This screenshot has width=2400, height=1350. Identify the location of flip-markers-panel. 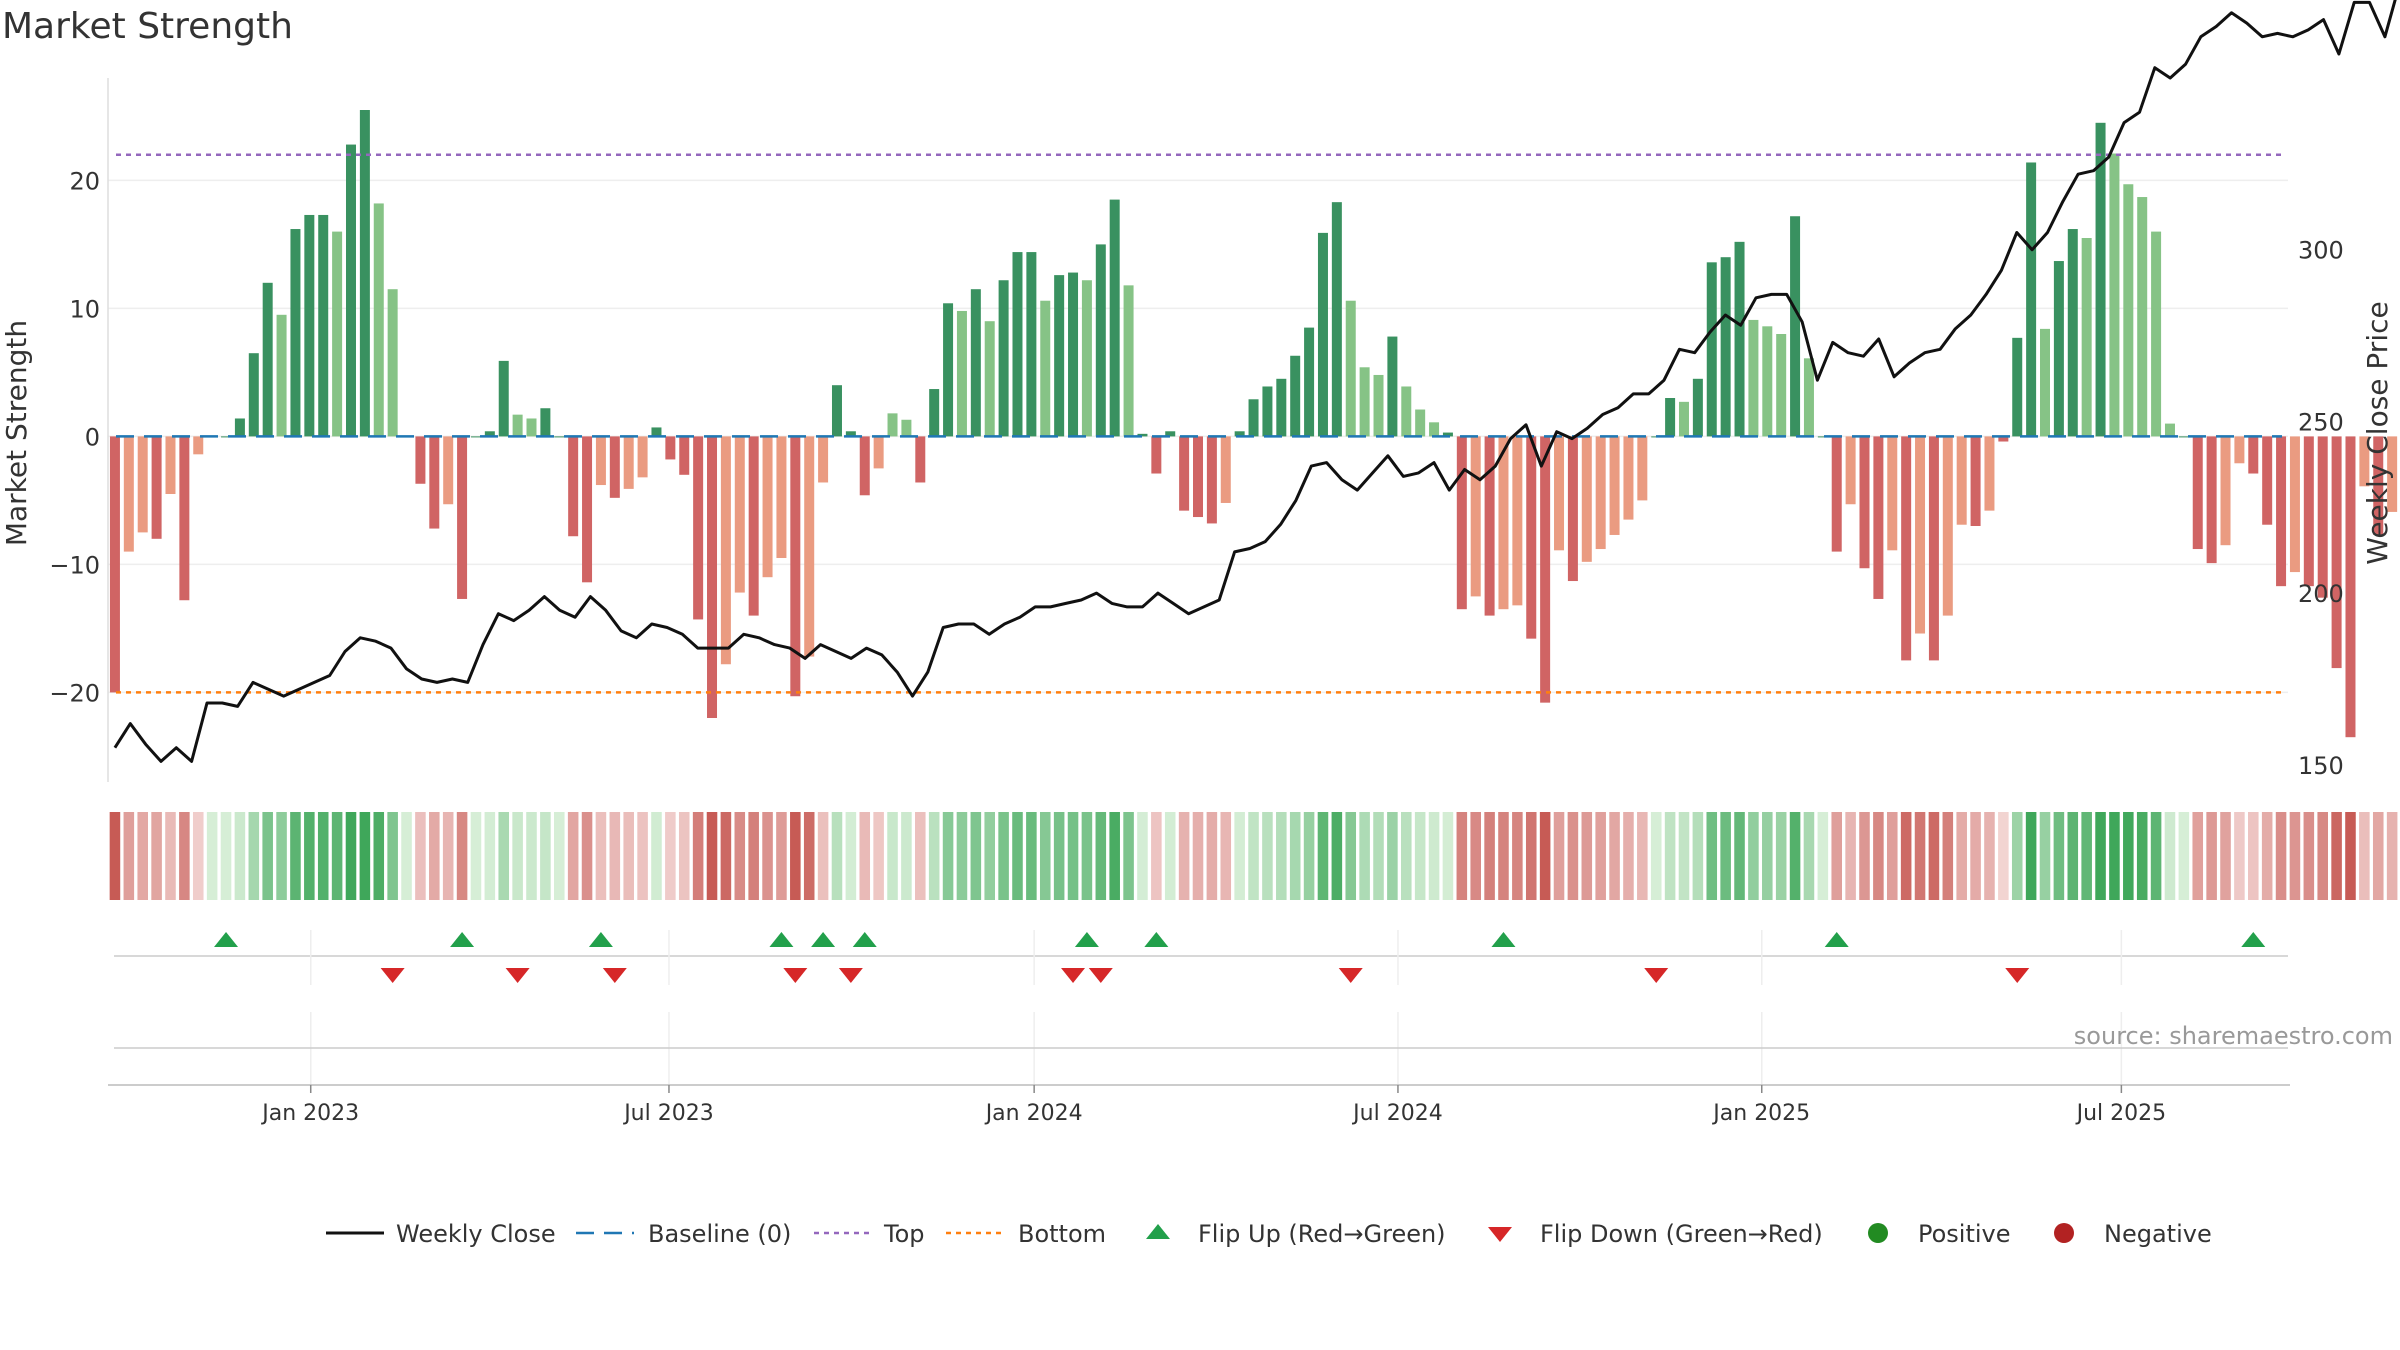
(1201, 957).